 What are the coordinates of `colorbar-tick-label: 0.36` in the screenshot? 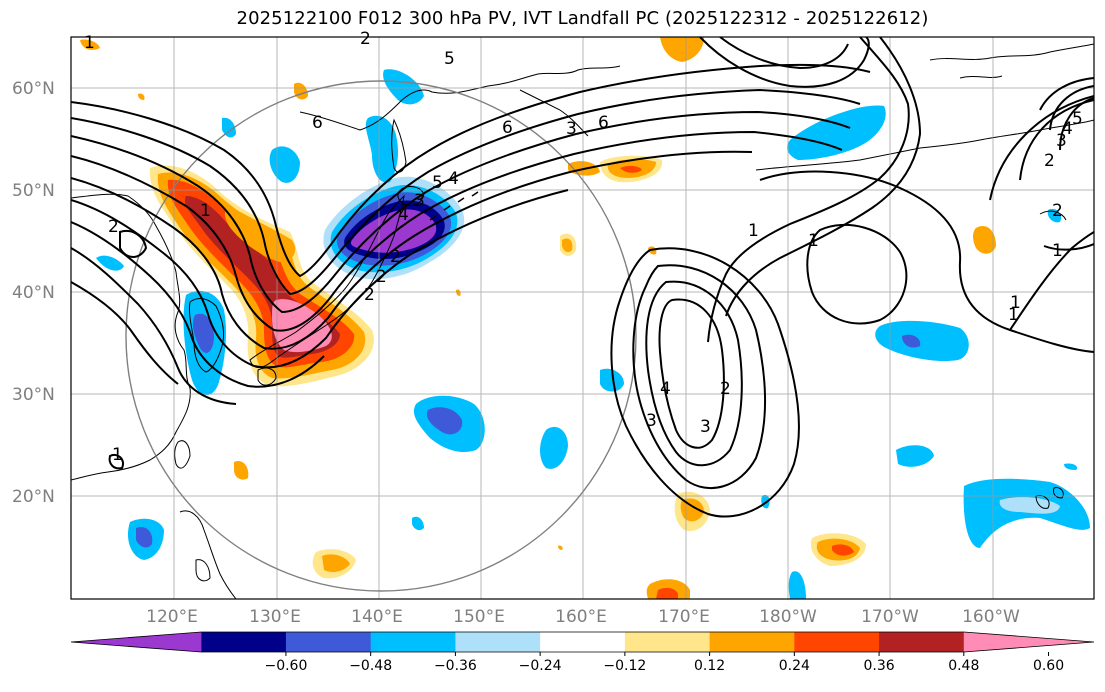 It's located at (878, 666).